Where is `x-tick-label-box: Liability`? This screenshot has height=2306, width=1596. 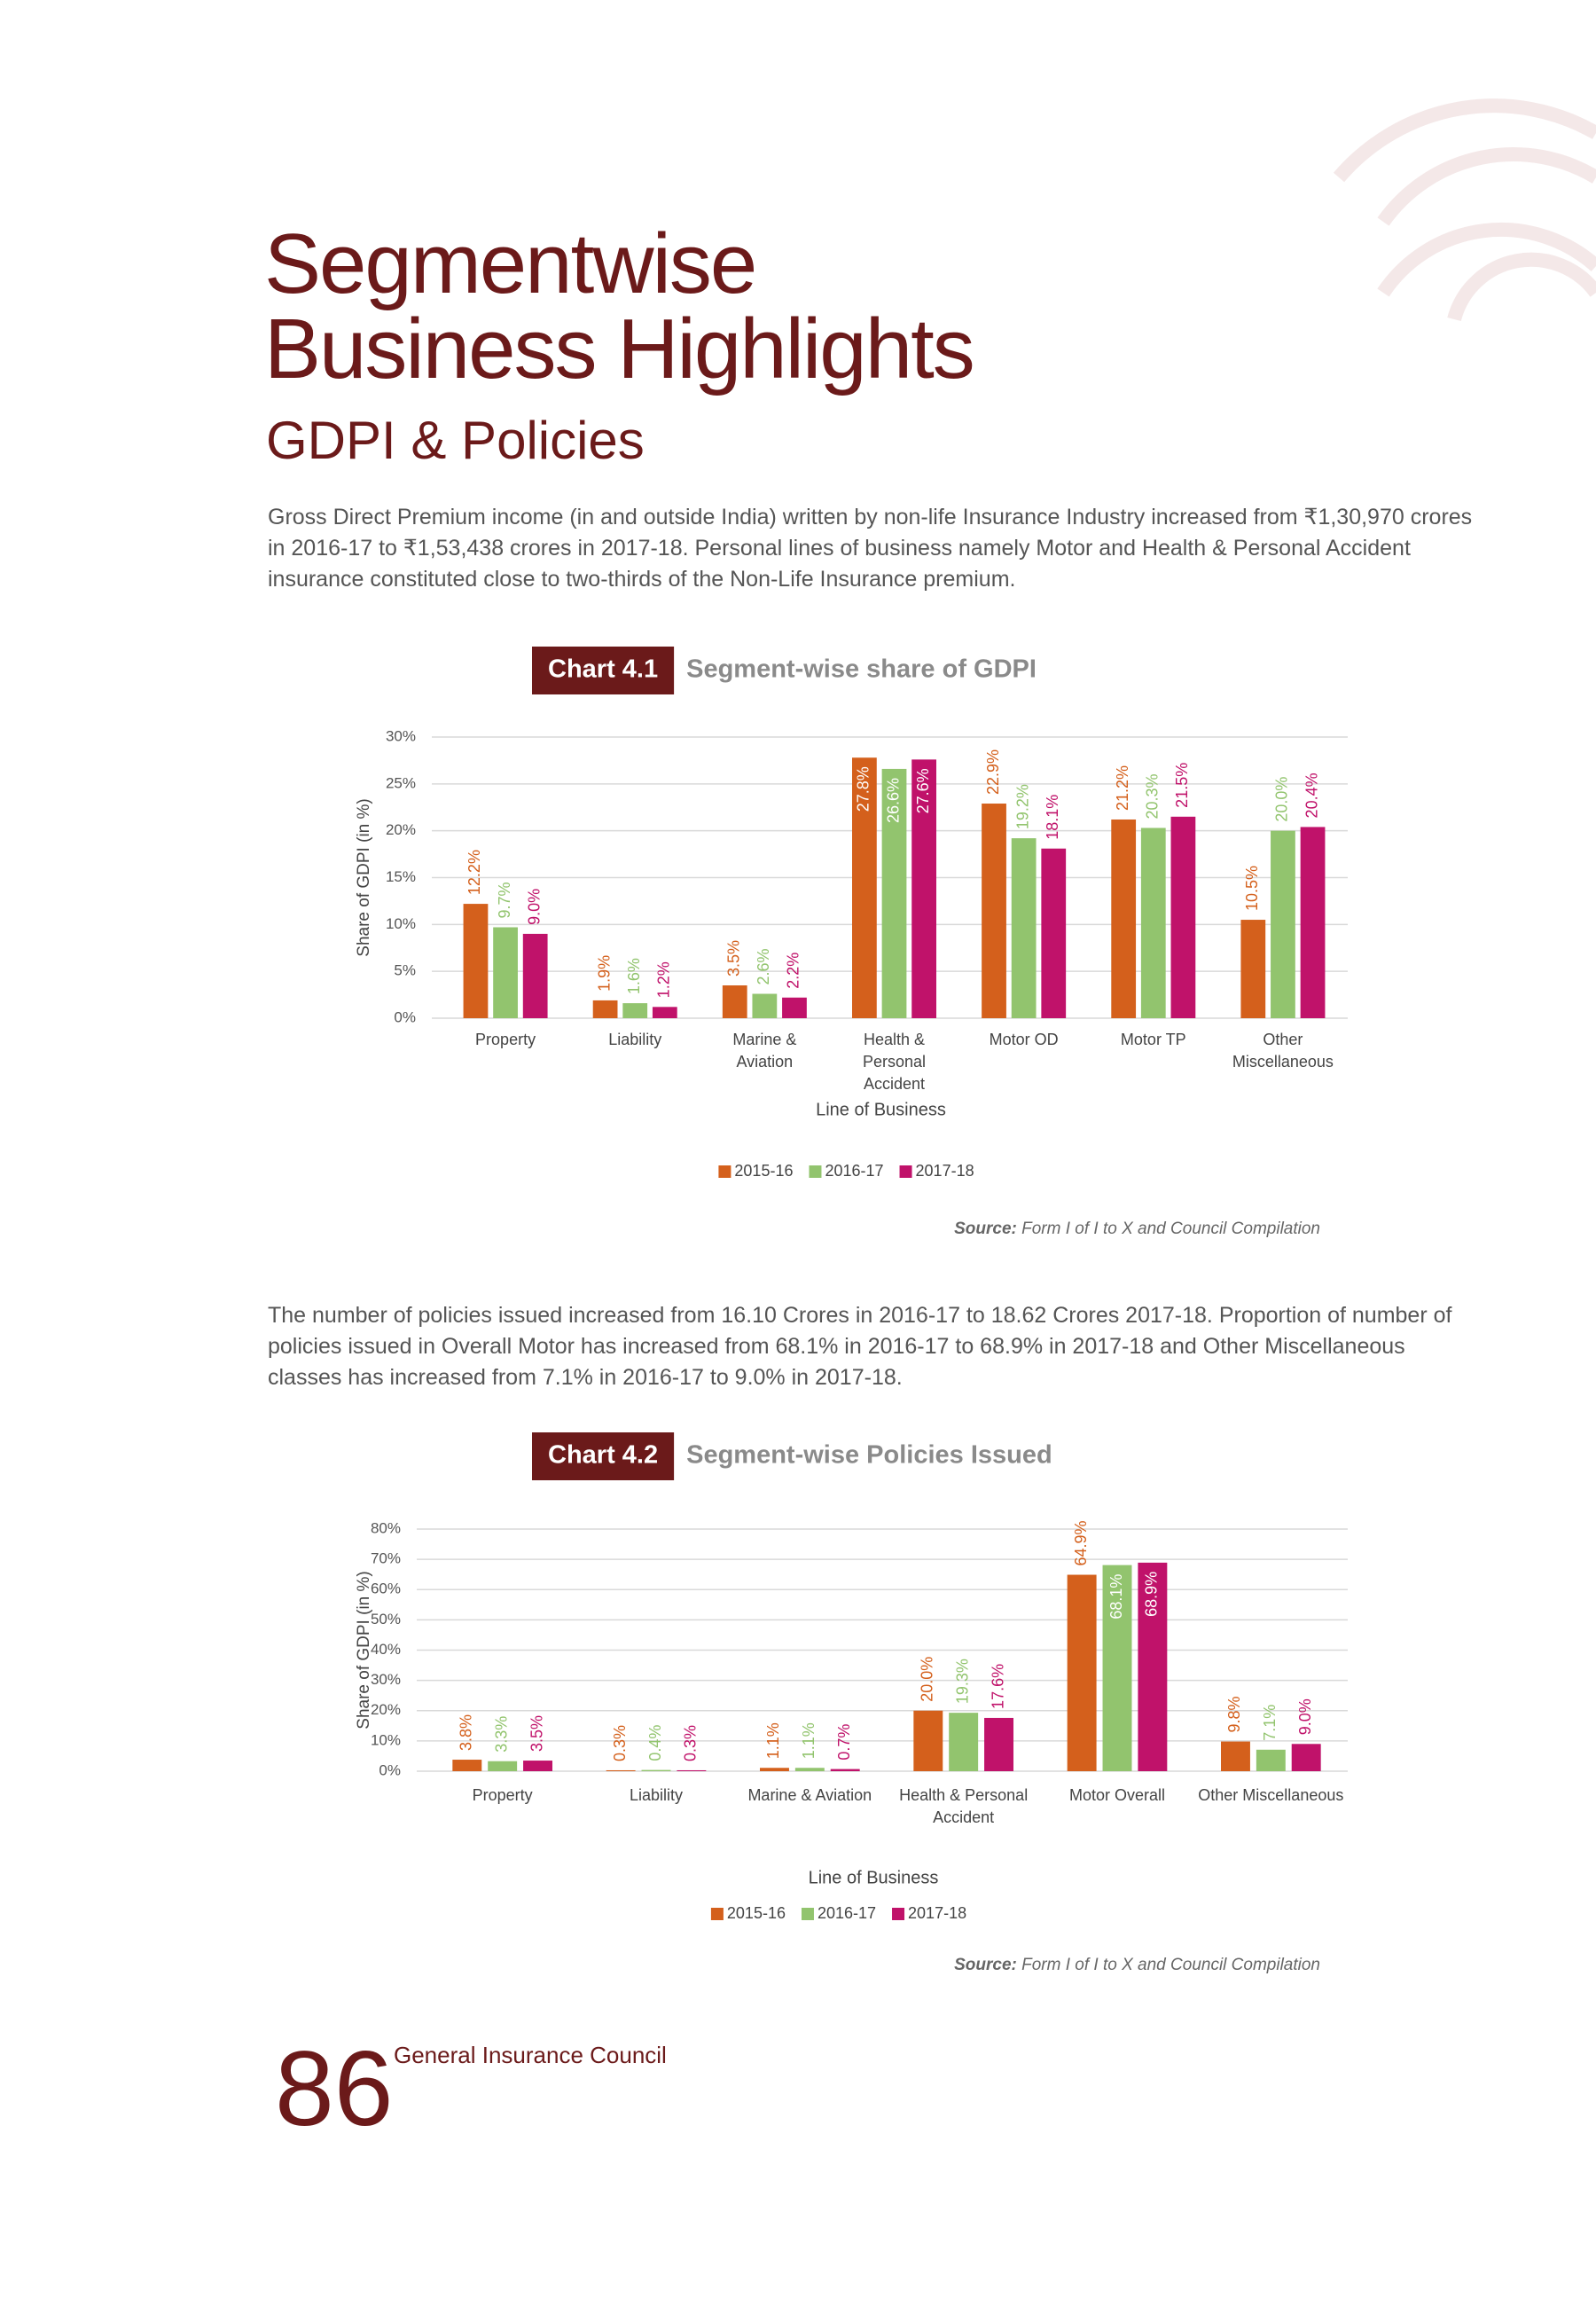 x-tick-label-box: Liability is located at coordinates (635, 1039).